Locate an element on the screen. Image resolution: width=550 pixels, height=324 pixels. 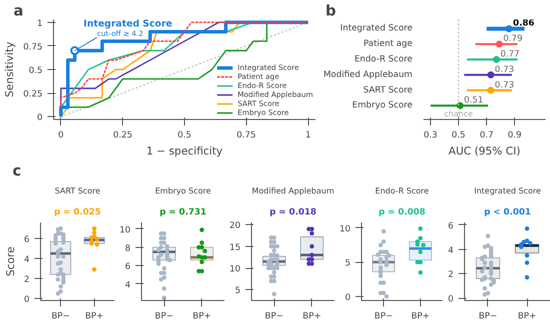
data-label: 0.86 is located at coordinates (523, 23).